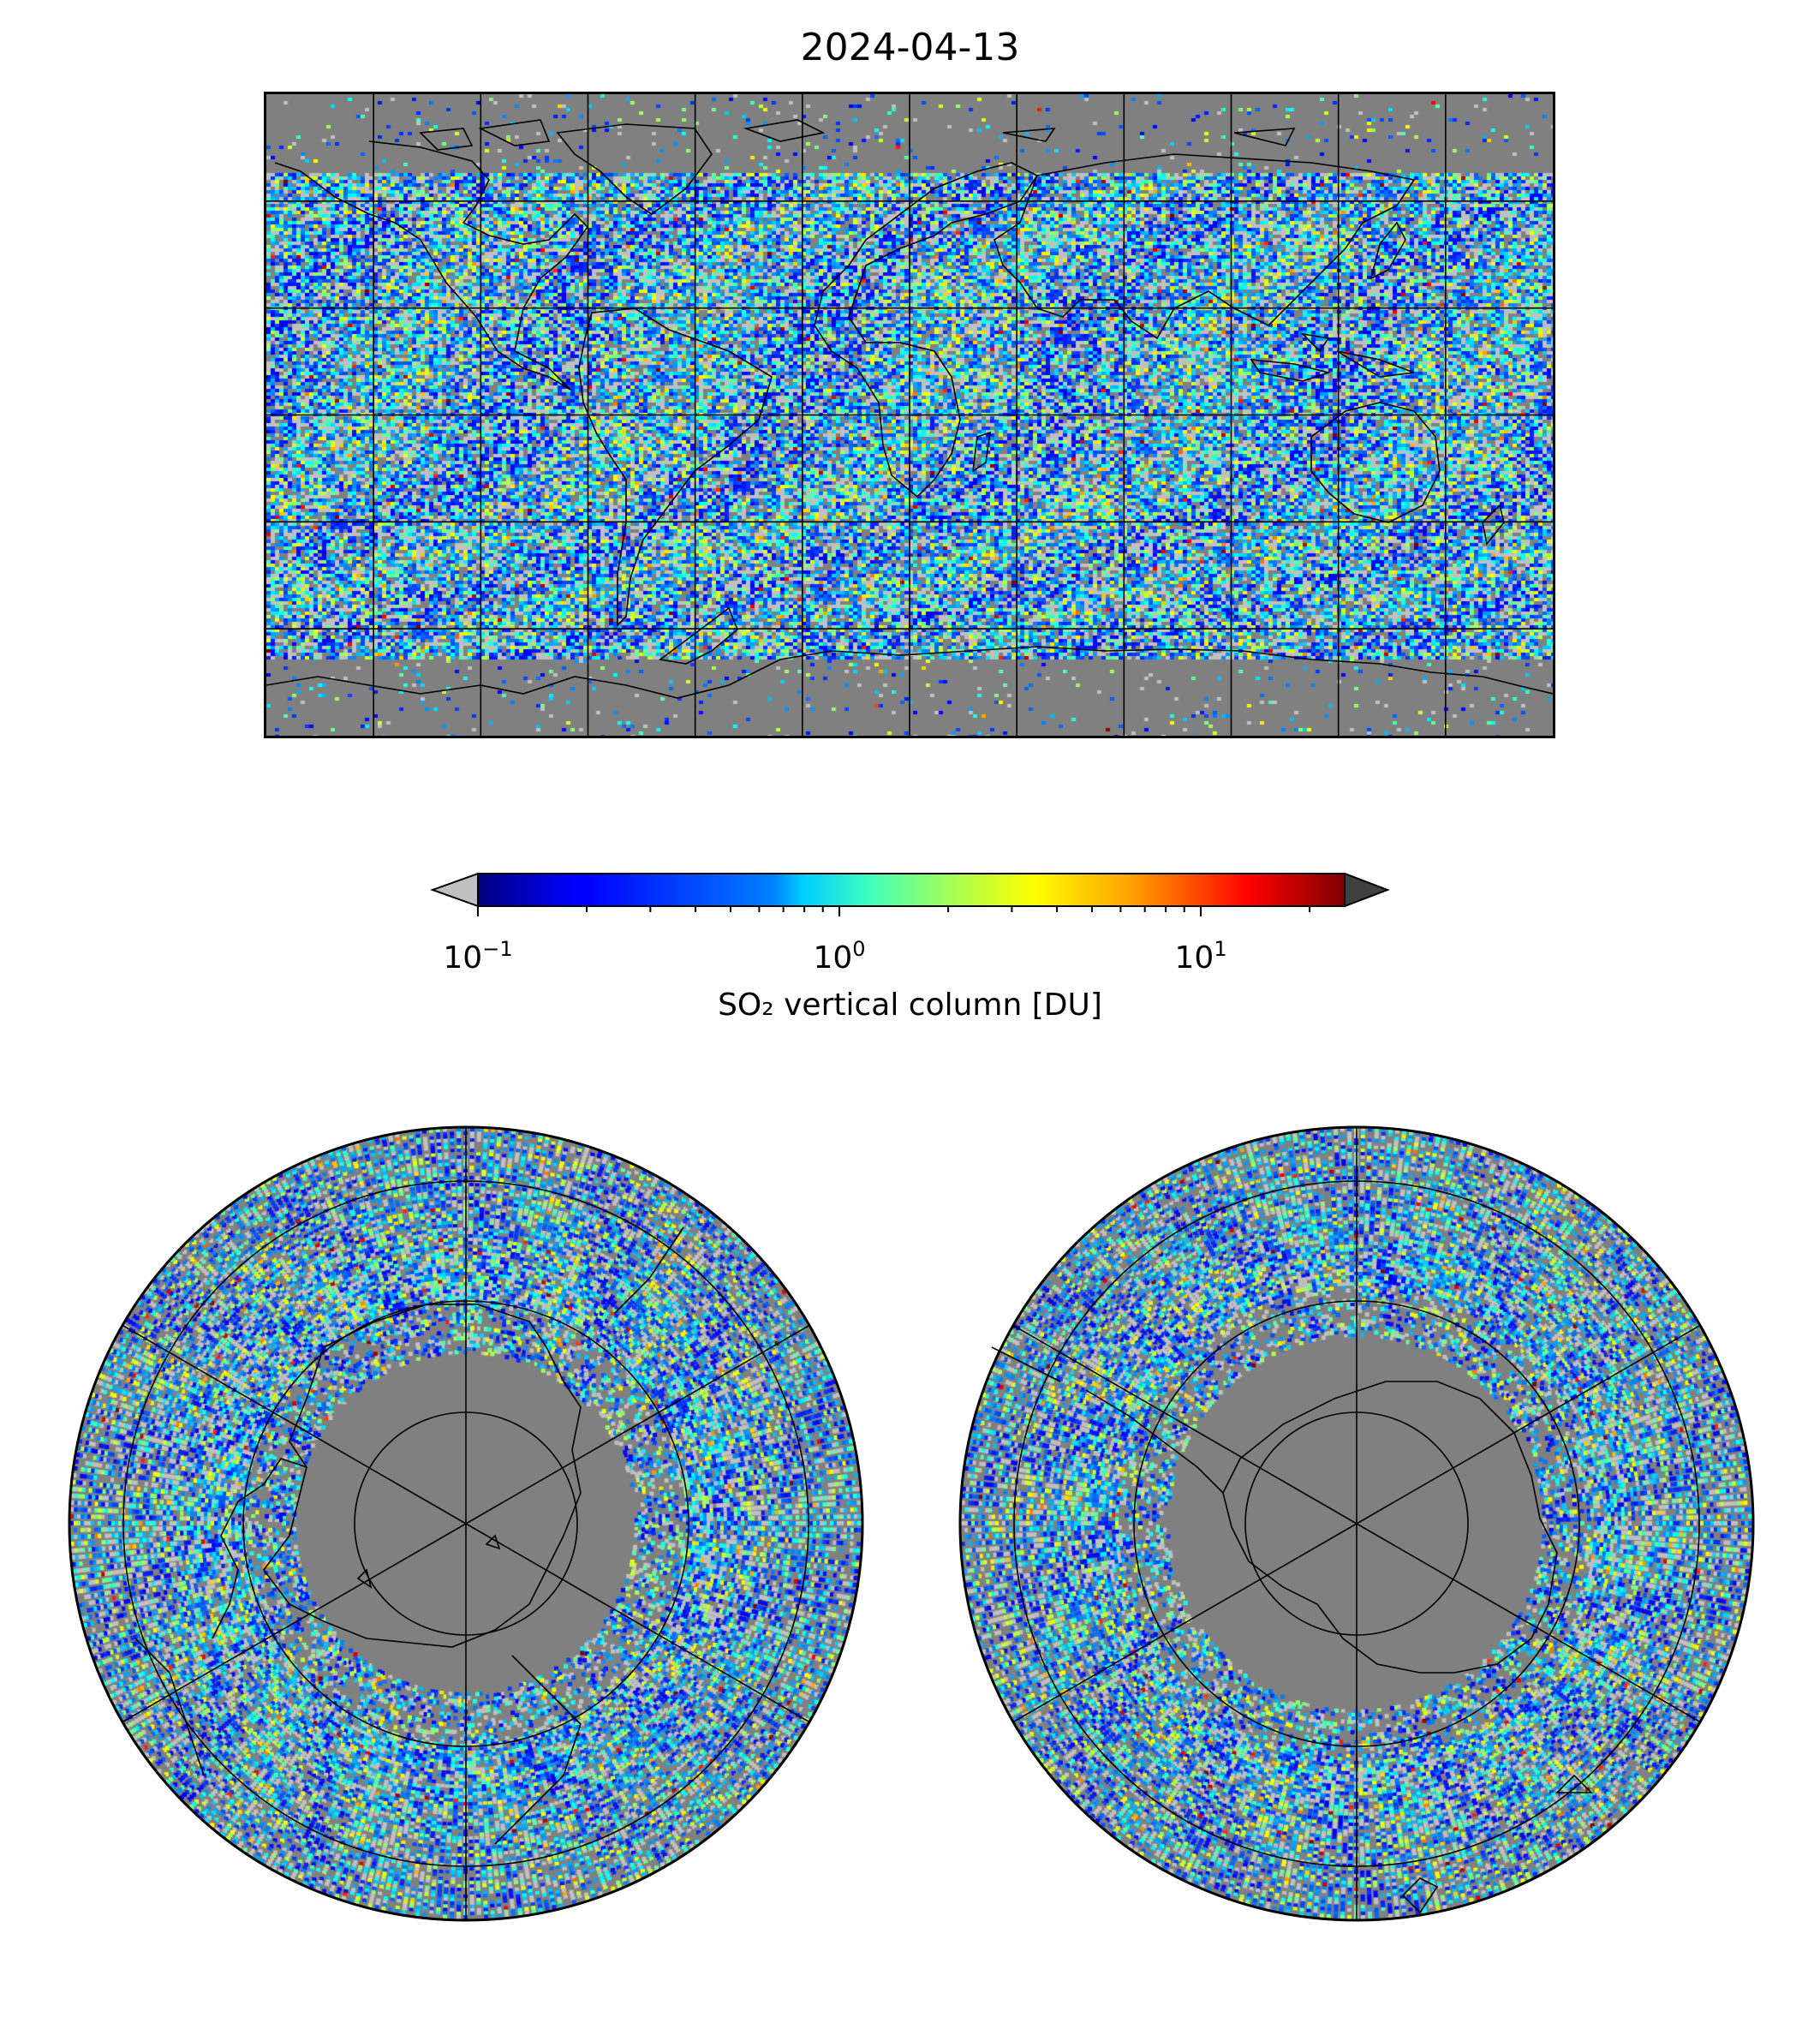  Describe the element at coordinates (839, 956) in the screenshot. I see `colorbar-tick-label: 10⁰` at that location.